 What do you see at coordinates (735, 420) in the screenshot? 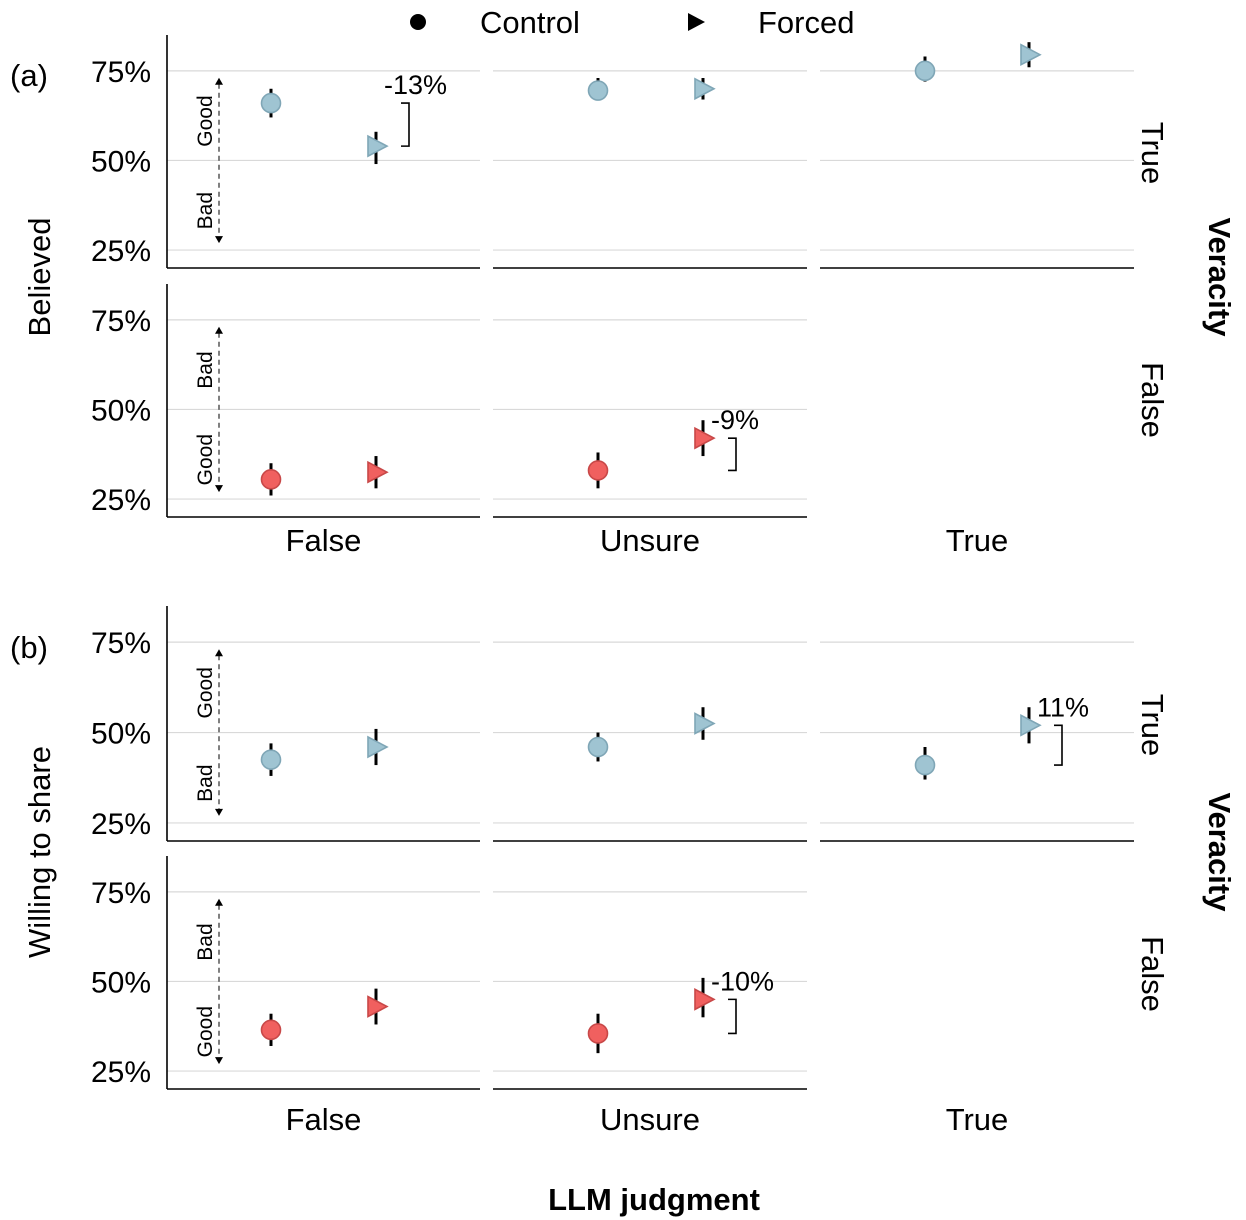
I see `diff-label: -9%` at bounding box center [735, 420].